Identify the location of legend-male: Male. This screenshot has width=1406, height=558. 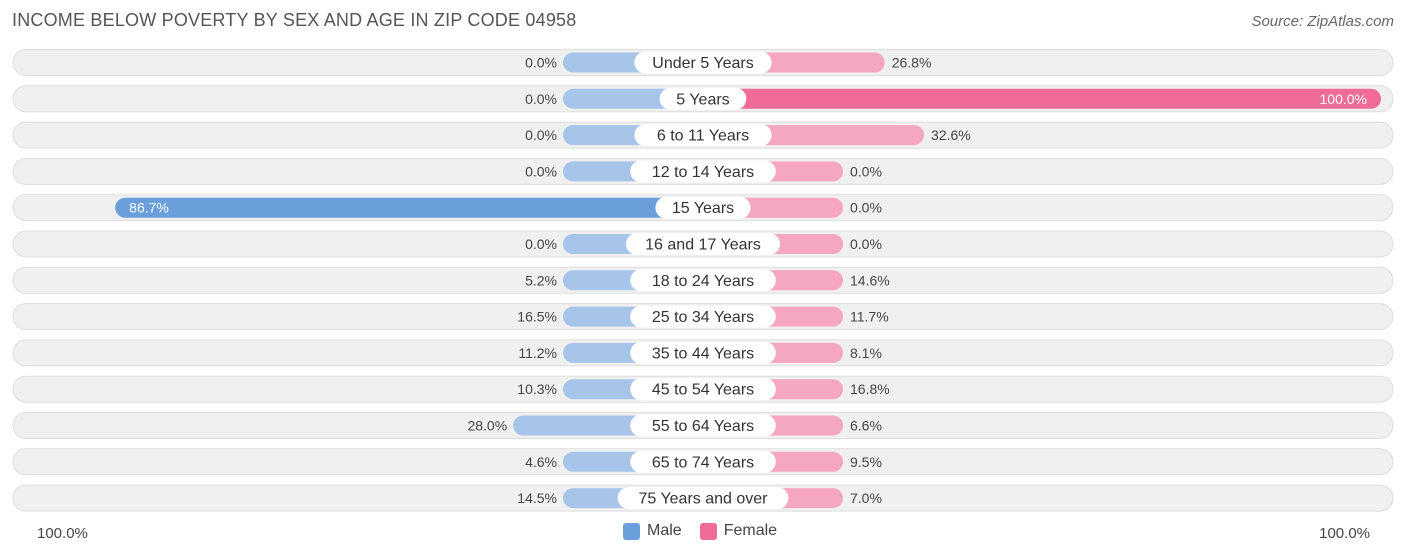
(652, 531).